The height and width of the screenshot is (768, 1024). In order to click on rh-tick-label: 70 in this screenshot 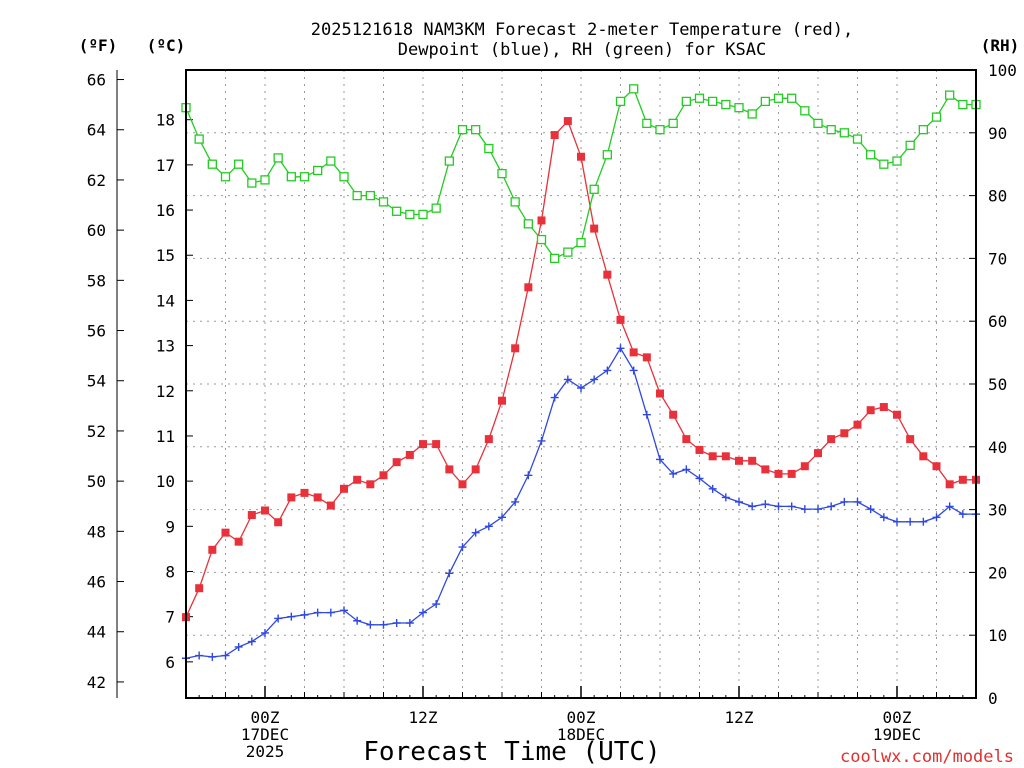, I will do `click(997, 258)`.